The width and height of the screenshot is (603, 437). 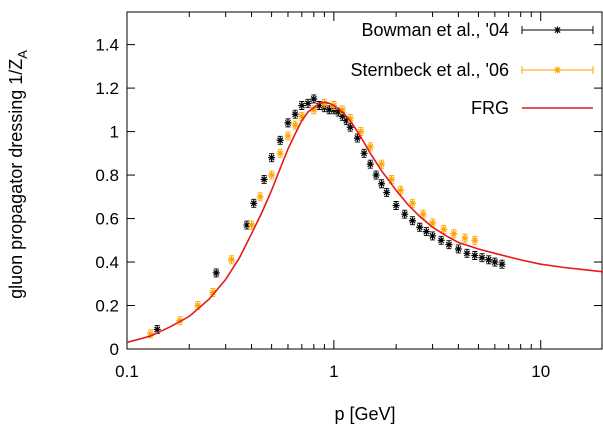 What do you see at coordinates (107, 88) in the screenshot?
I see `y-tick-label: 1.2` at bounding box center [107, 88].